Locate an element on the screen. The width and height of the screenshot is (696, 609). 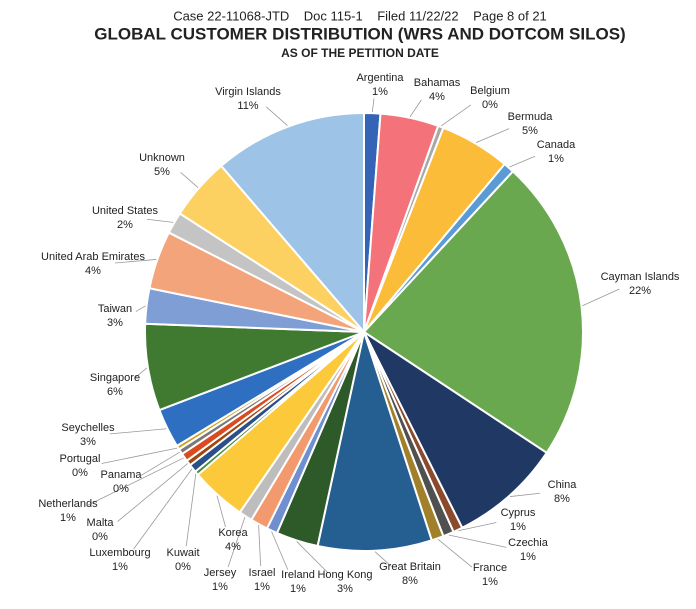
slice-label: Ireland is located at coordinates (298, 575).